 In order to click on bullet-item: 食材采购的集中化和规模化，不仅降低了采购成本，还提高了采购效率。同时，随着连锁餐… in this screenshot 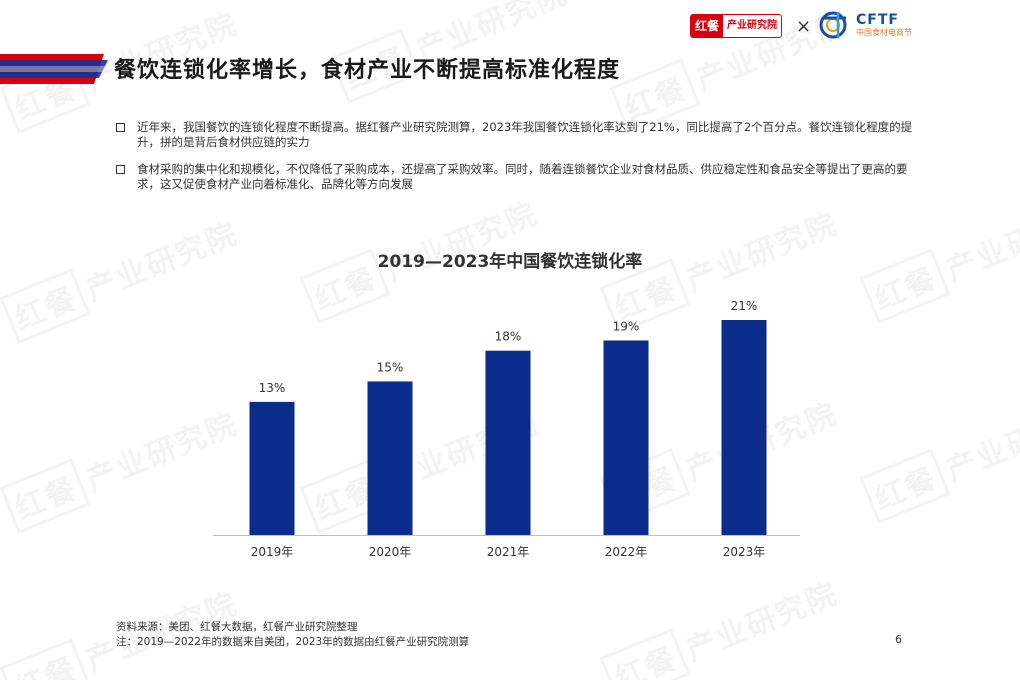, I will do `click(516, 177)`.